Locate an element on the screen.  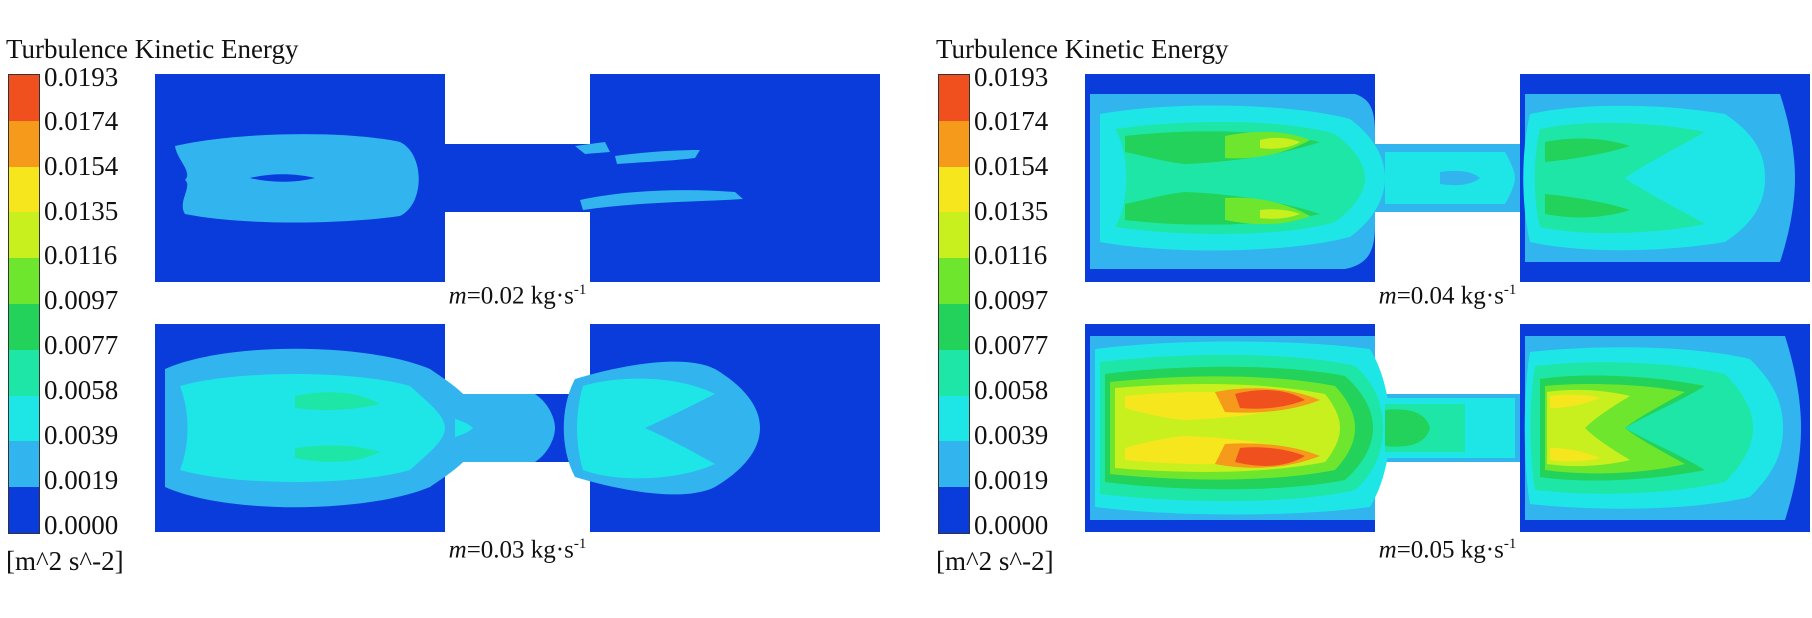
caption-value: =0.03 kg·s is located at coordinates (520, 550).